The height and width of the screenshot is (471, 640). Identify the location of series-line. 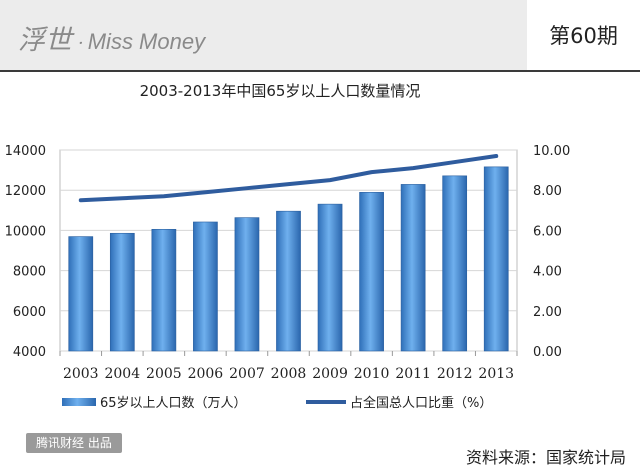
(288, 178).